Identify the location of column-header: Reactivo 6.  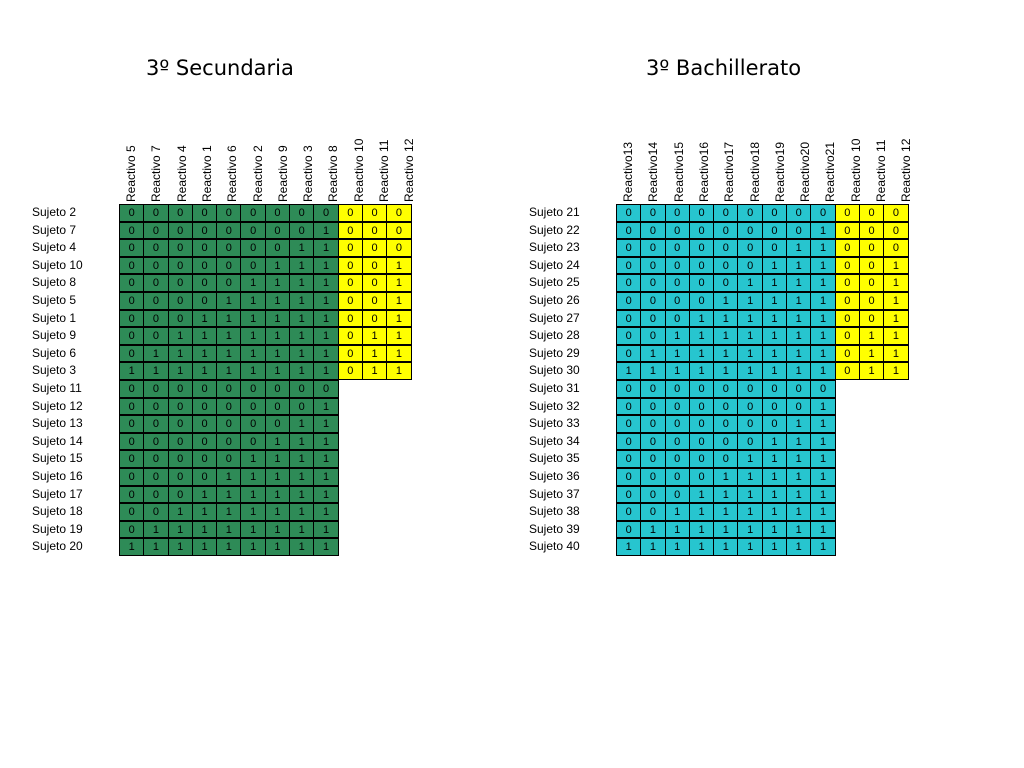
(233, 161).